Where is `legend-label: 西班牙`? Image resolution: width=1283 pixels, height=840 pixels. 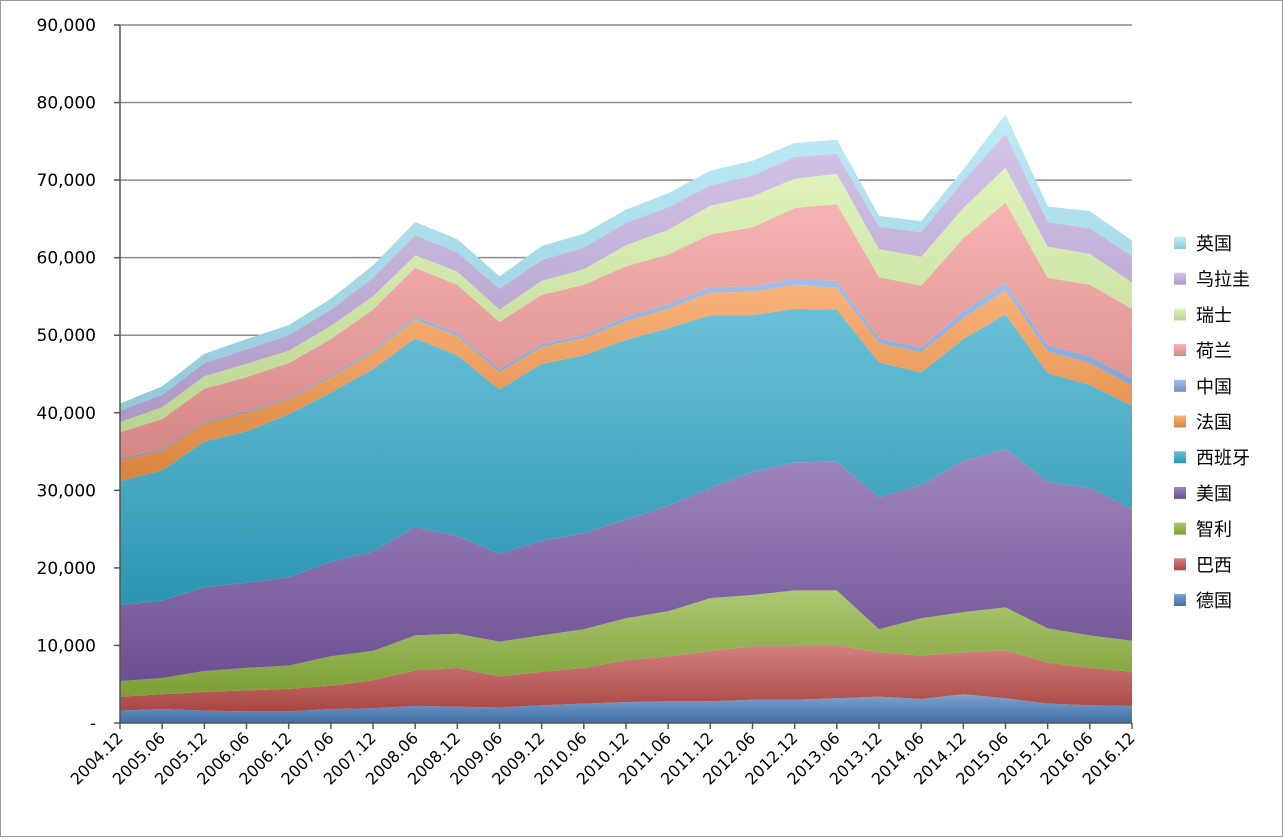 legend-label: 西班牙 is located at coordinates (1223, 458).